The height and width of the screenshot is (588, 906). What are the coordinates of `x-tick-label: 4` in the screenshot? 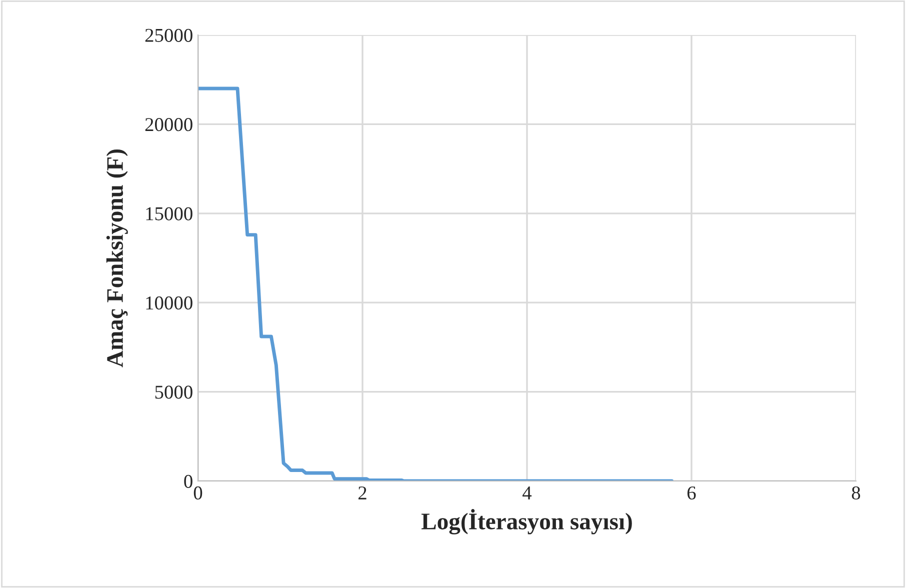 It's located at (527, 493).